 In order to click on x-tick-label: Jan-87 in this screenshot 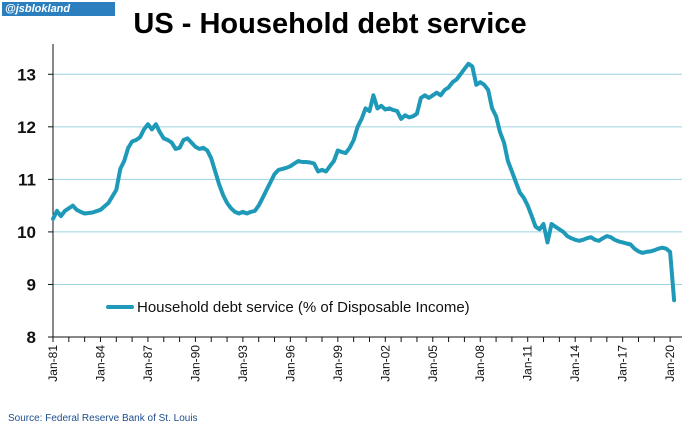, I will do `click(148, 363)`.